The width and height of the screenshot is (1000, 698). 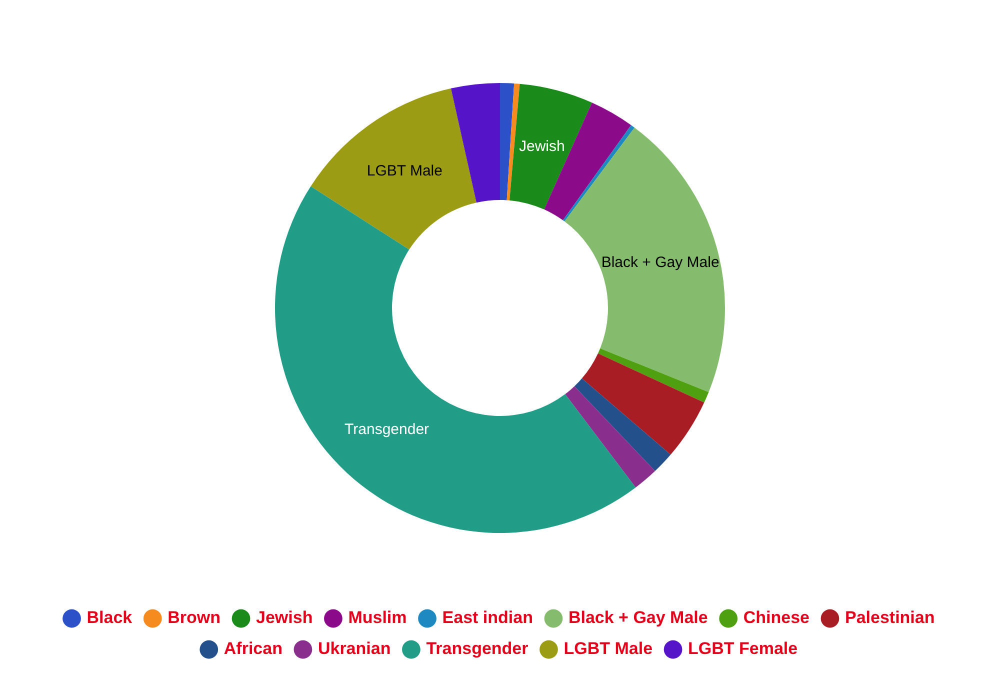 I want to click on legend-label: Palestinian, so click(x=889, y=618).